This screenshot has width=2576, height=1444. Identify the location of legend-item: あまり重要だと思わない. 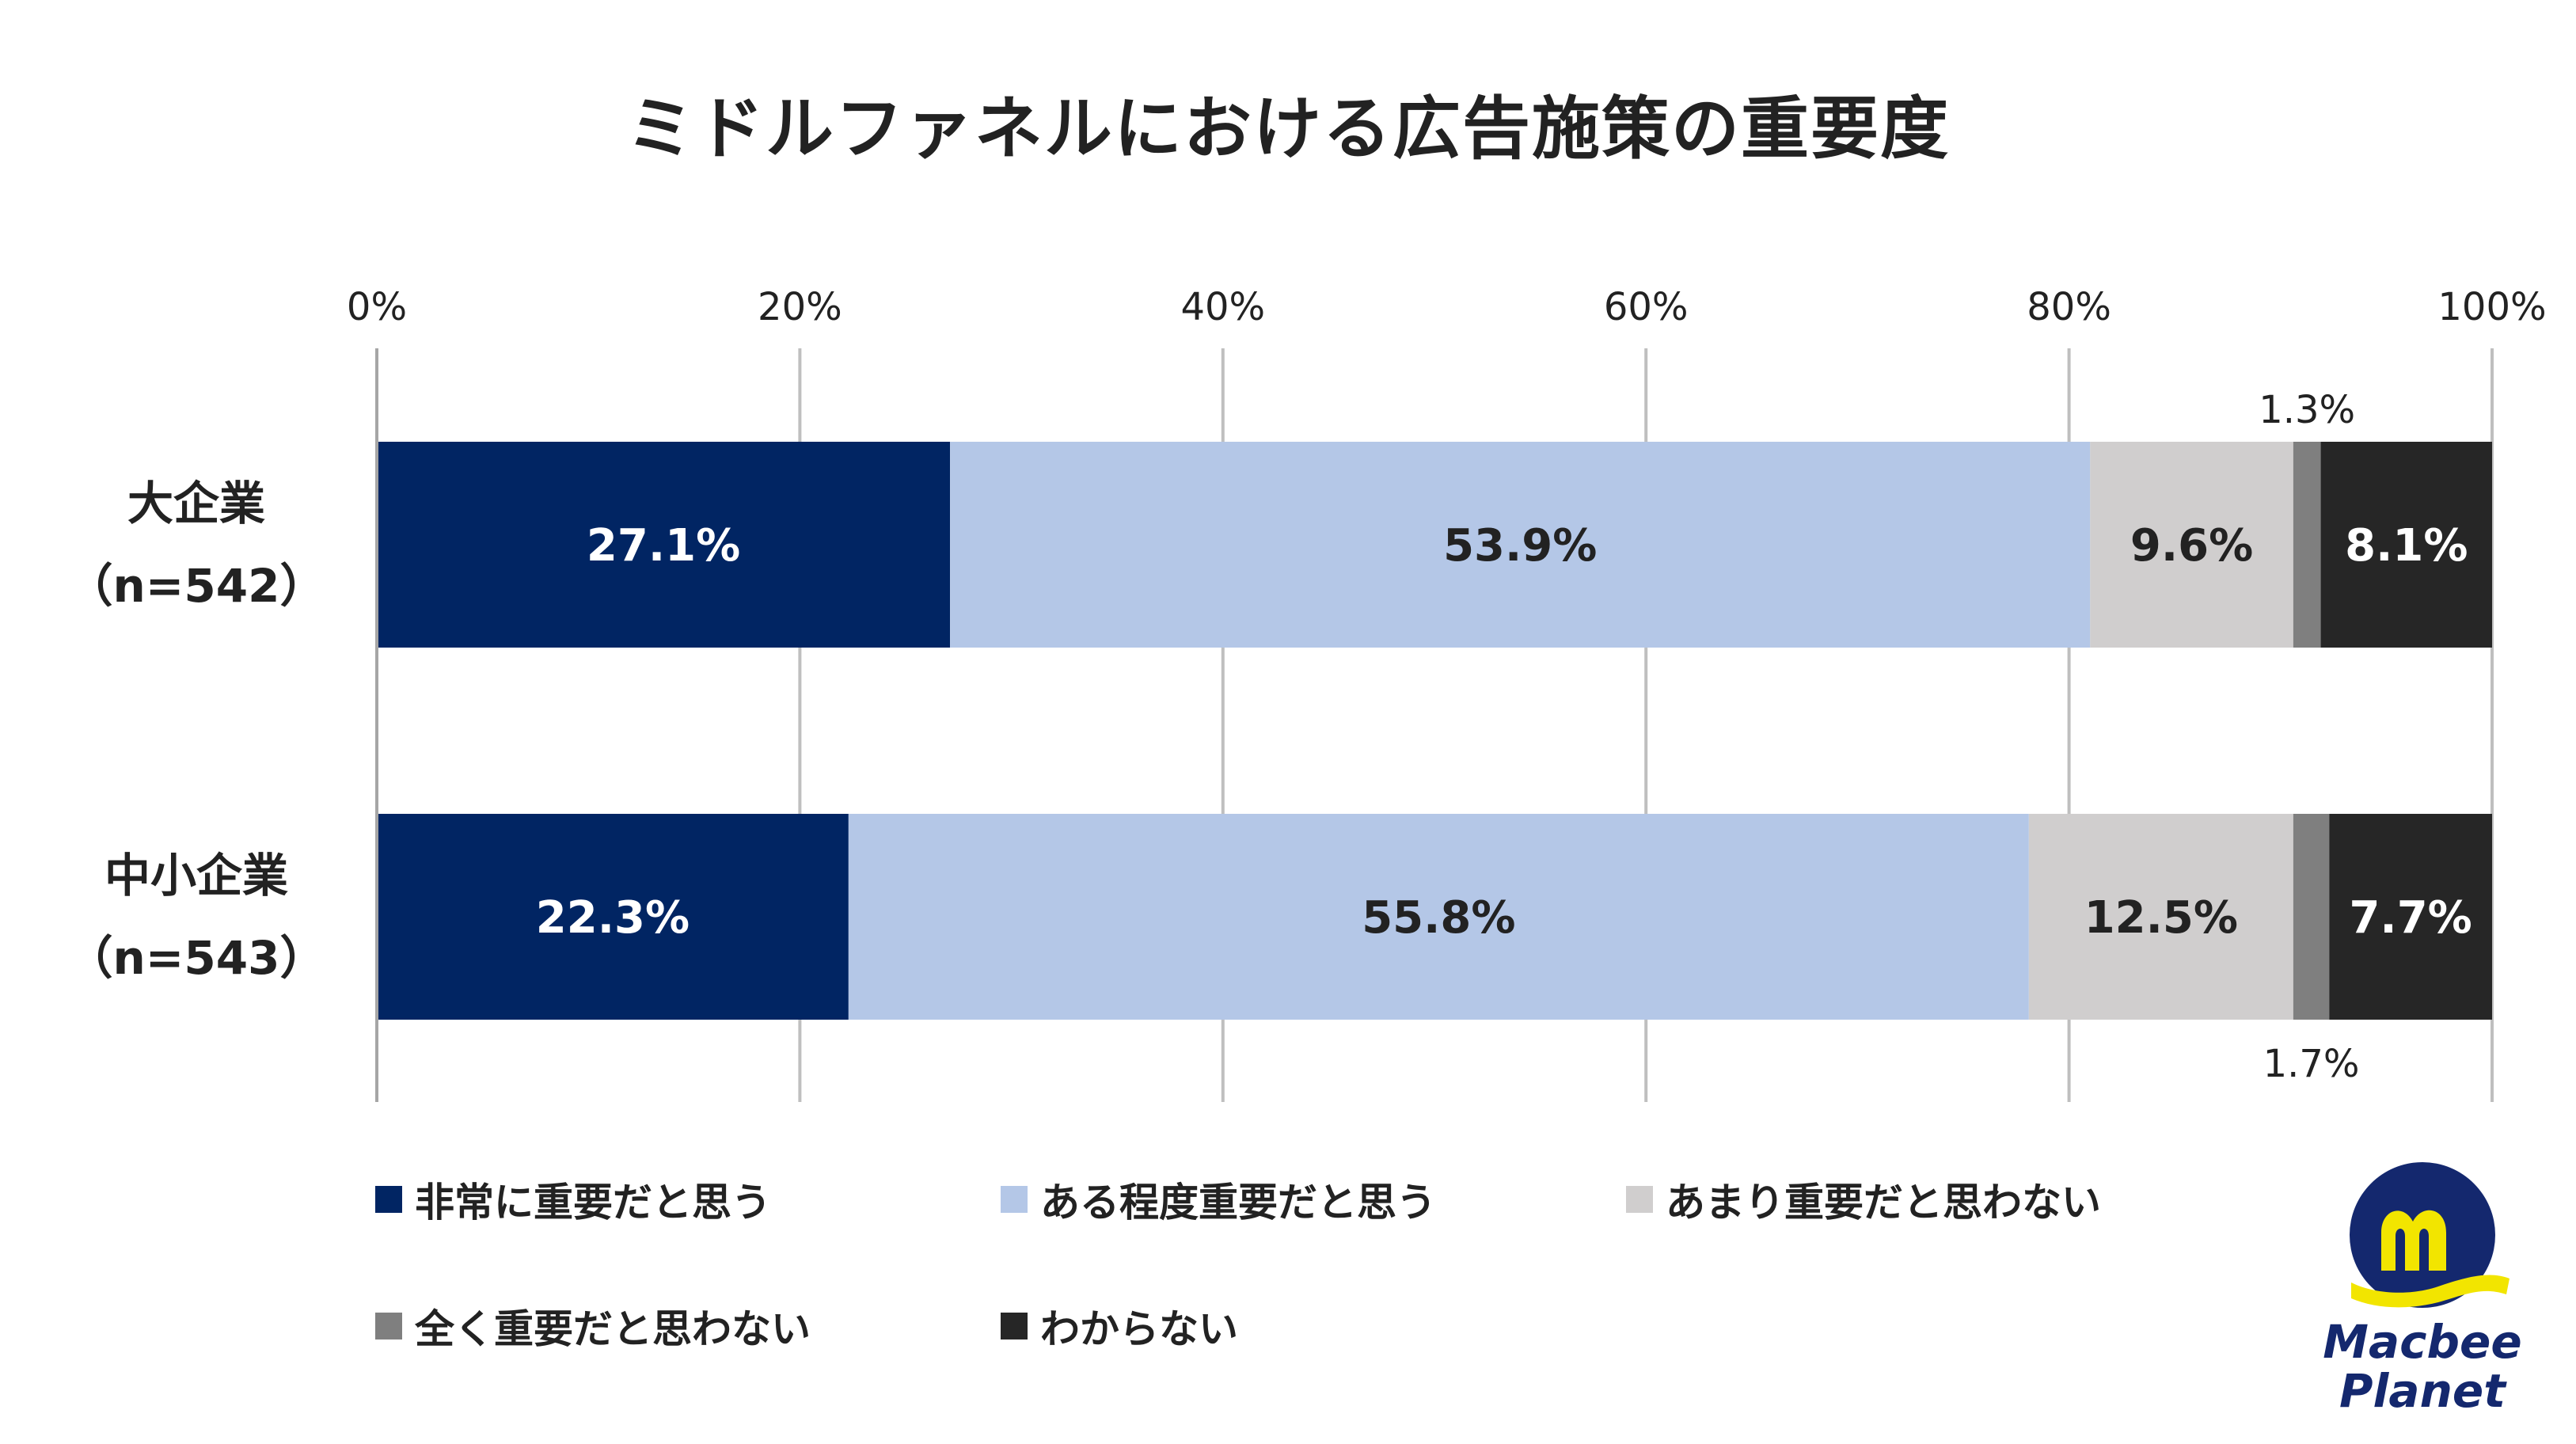
(1864, 1199).